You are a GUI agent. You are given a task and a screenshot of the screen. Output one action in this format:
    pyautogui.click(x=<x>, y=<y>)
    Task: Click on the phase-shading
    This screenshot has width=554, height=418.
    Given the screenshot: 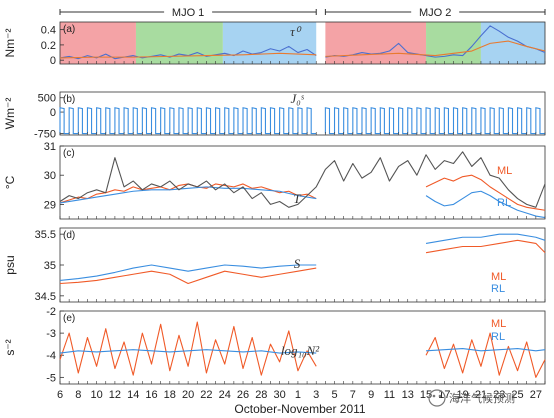 What is the action you would take?
    pyautogui.click(x=302, y=43)
    